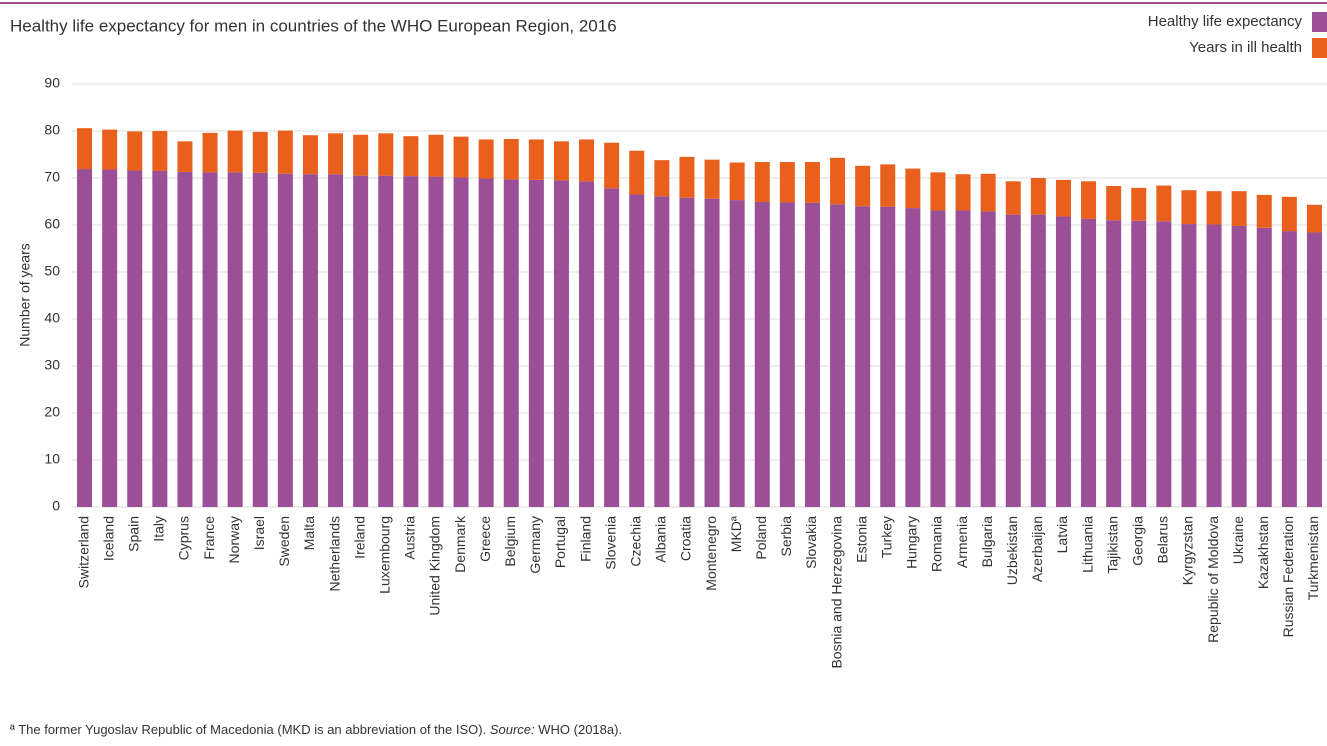  I want to click on x-tick-label: Montenegro, so click(711, 553).